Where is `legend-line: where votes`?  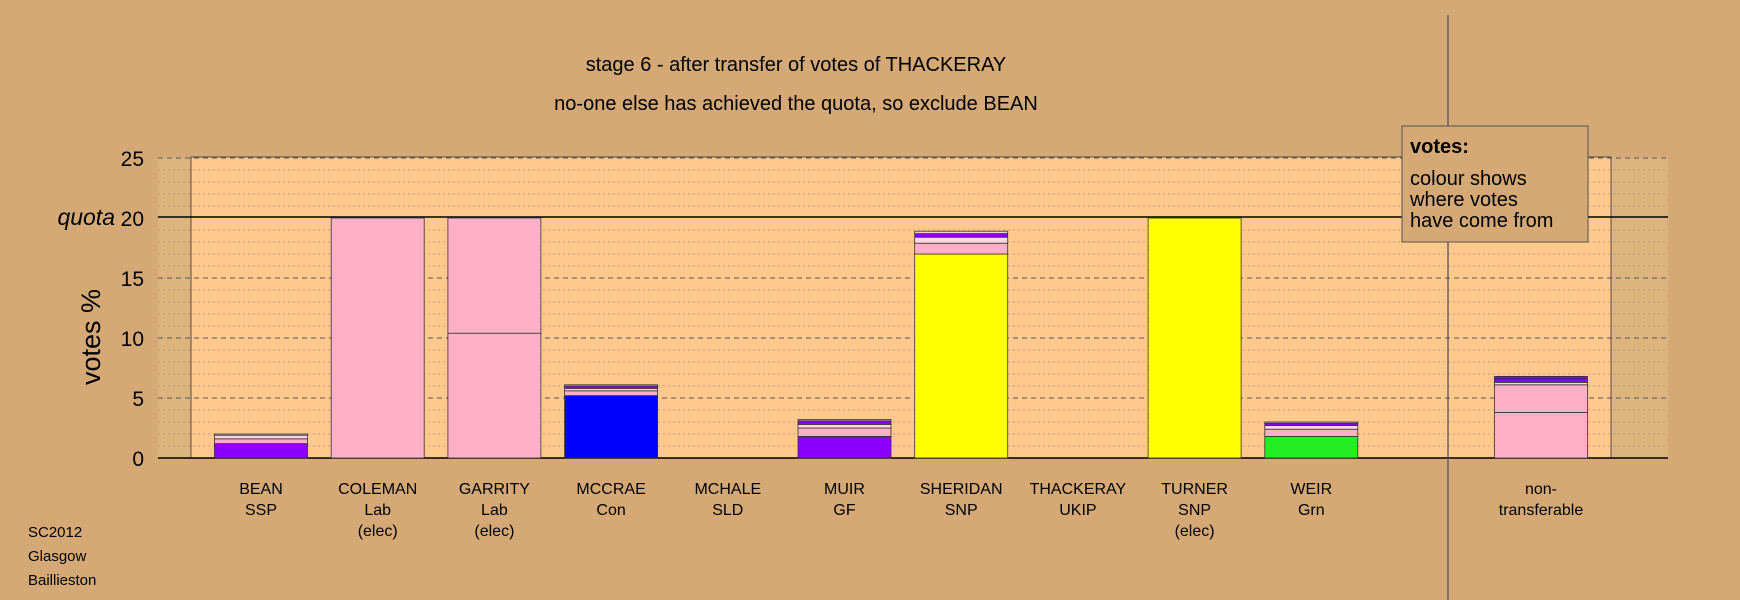
legend-line: where votes is located at coordinates (1463, 200).